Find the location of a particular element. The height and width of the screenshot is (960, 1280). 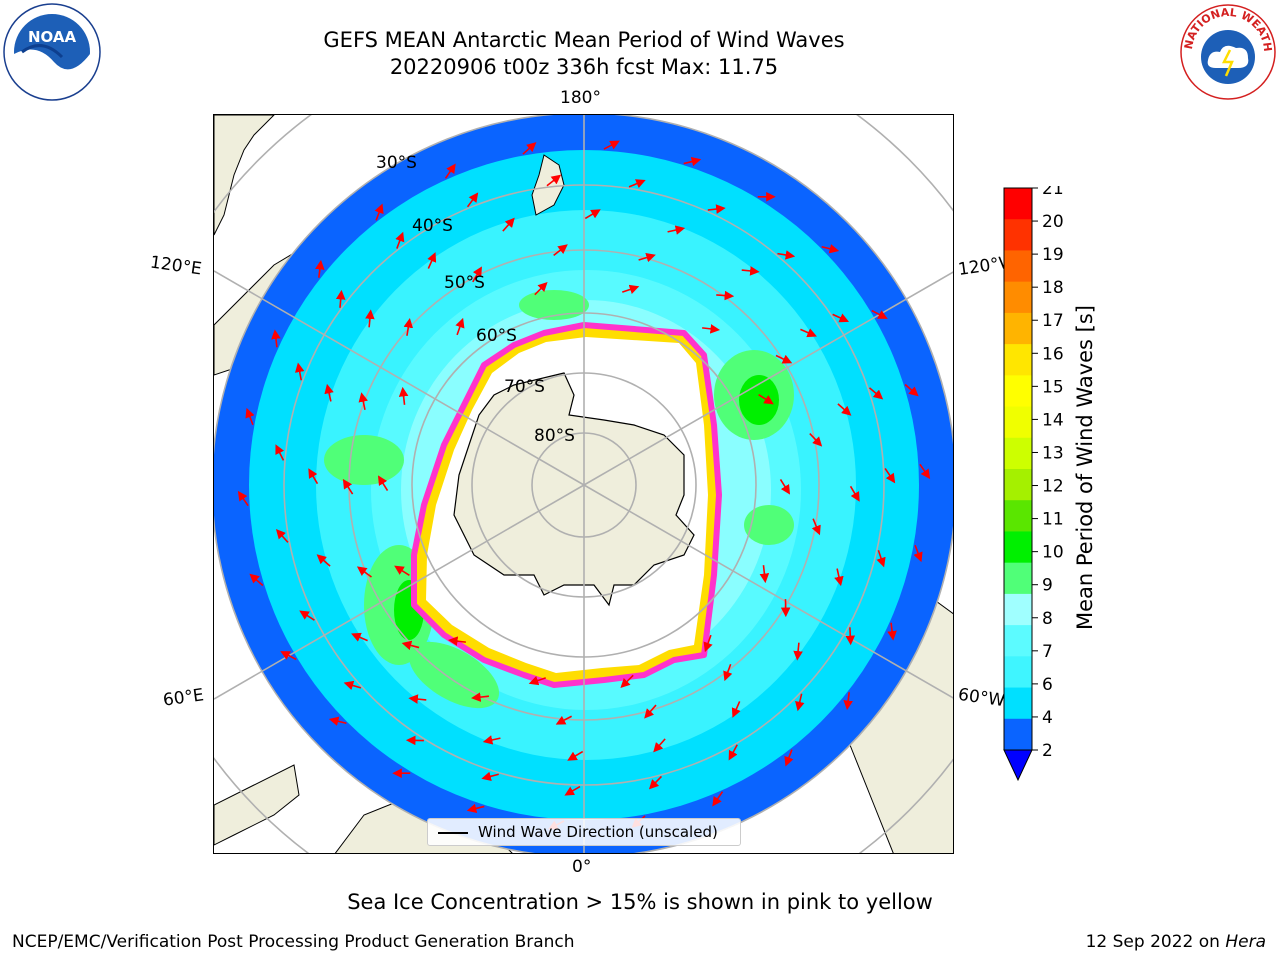

colorbar-tick-label: 15 is located at coordinates (1053, 387).